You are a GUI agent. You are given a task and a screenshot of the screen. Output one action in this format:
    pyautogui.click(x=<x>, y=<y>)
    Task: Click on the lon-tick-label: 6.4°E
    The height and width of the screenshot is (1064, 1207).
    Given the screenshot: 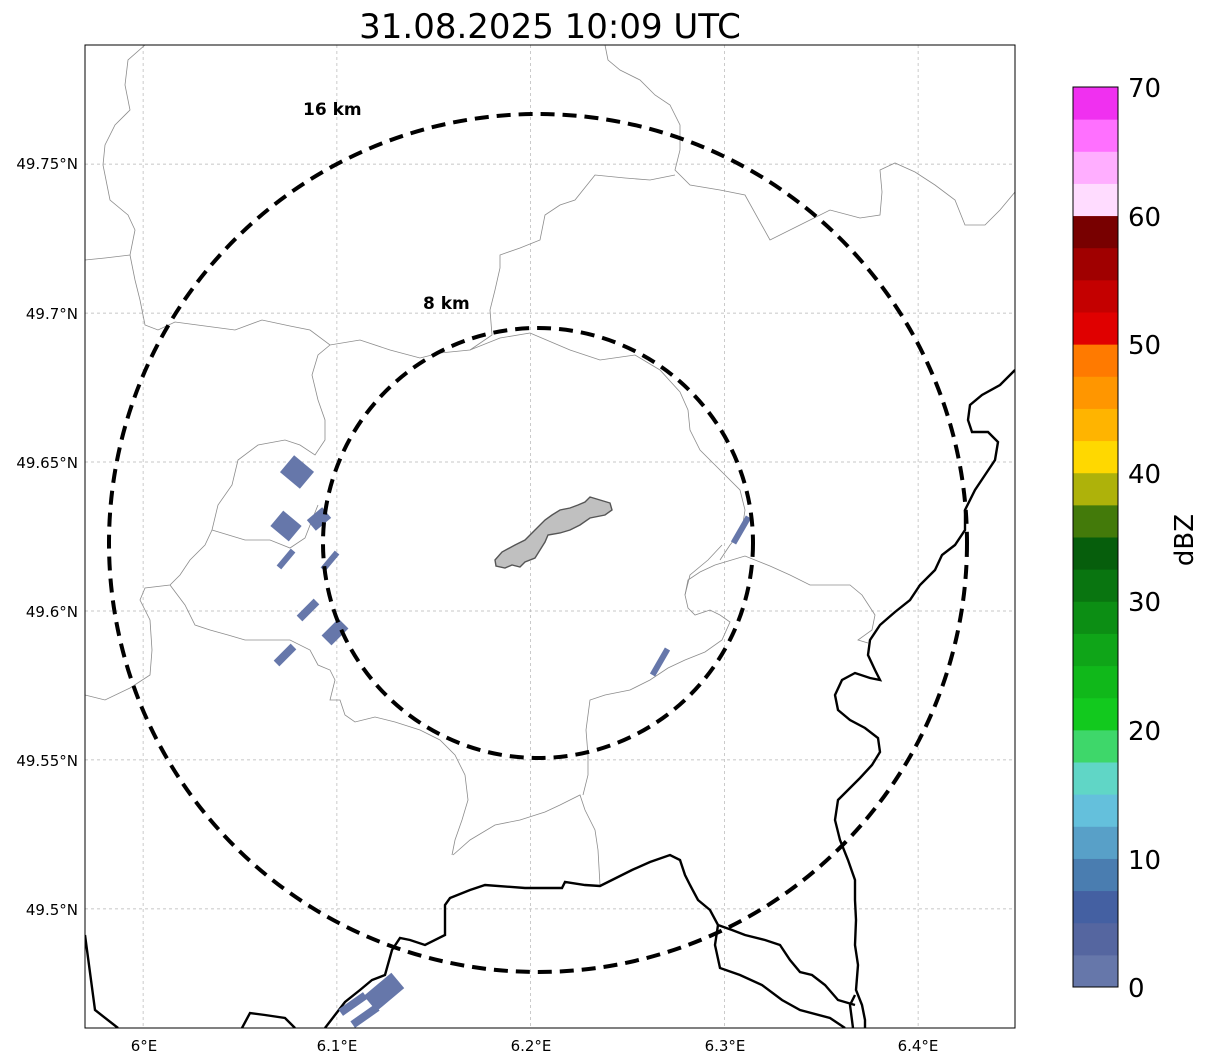 What is the action you would take?
    pyautogui.click(x=918, y=1046)
    